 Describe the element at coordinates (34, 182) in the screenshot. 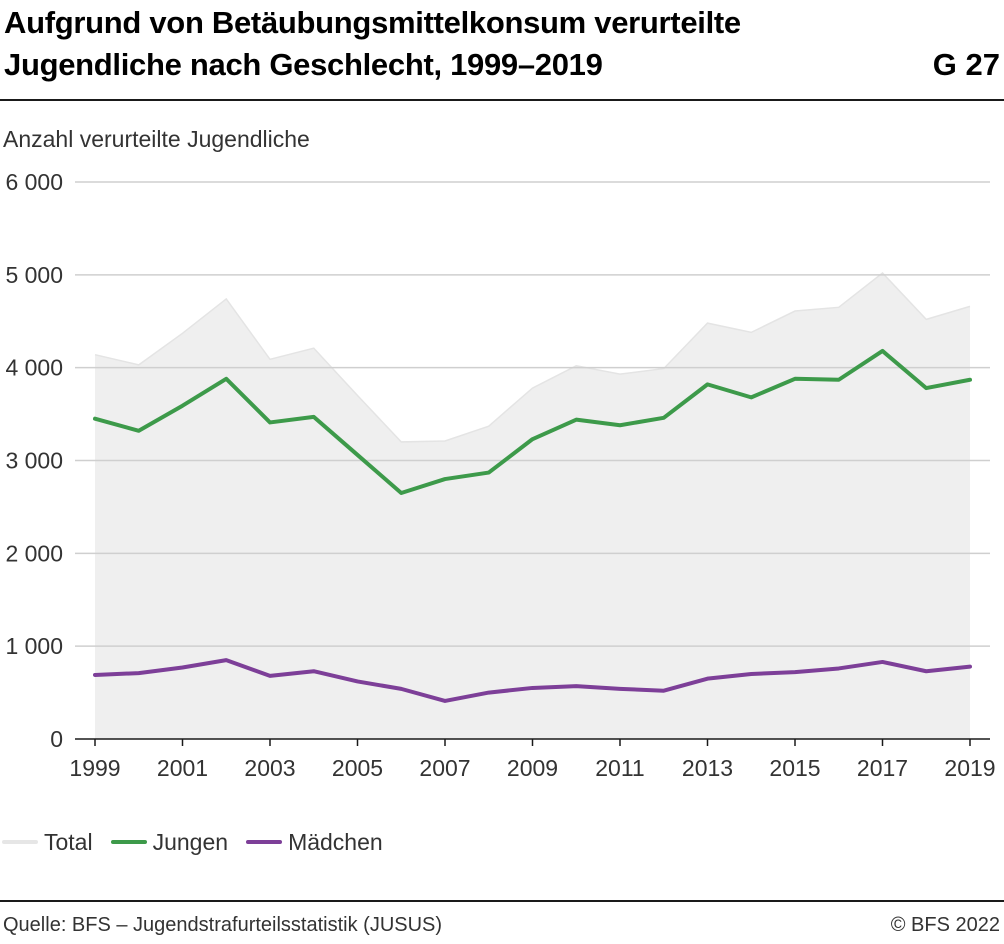

I see `y-tick-label: 6 000` at that location.